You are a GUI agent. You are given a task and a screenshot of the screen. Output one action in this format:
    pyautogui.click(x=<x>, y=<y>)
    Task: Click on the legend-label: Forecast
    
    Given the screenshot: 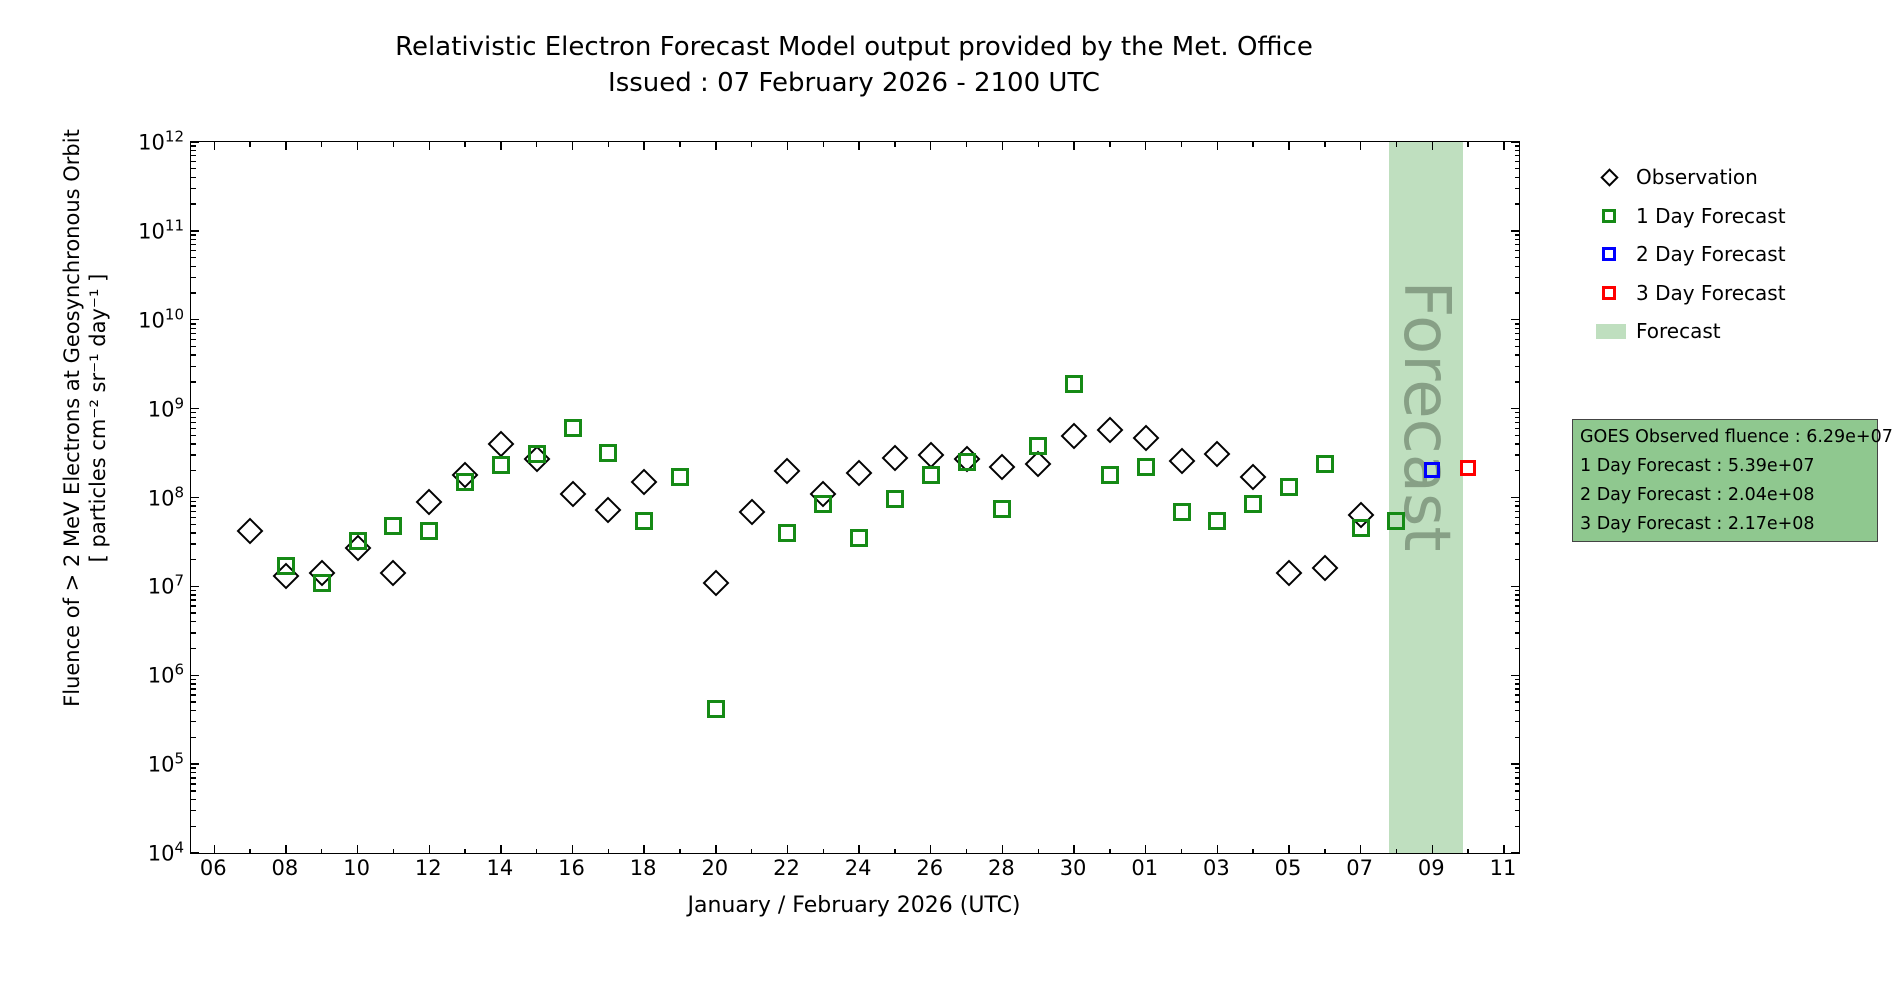 What is the action you would take?
    pyautogui.click(x=1678, y=331)
    